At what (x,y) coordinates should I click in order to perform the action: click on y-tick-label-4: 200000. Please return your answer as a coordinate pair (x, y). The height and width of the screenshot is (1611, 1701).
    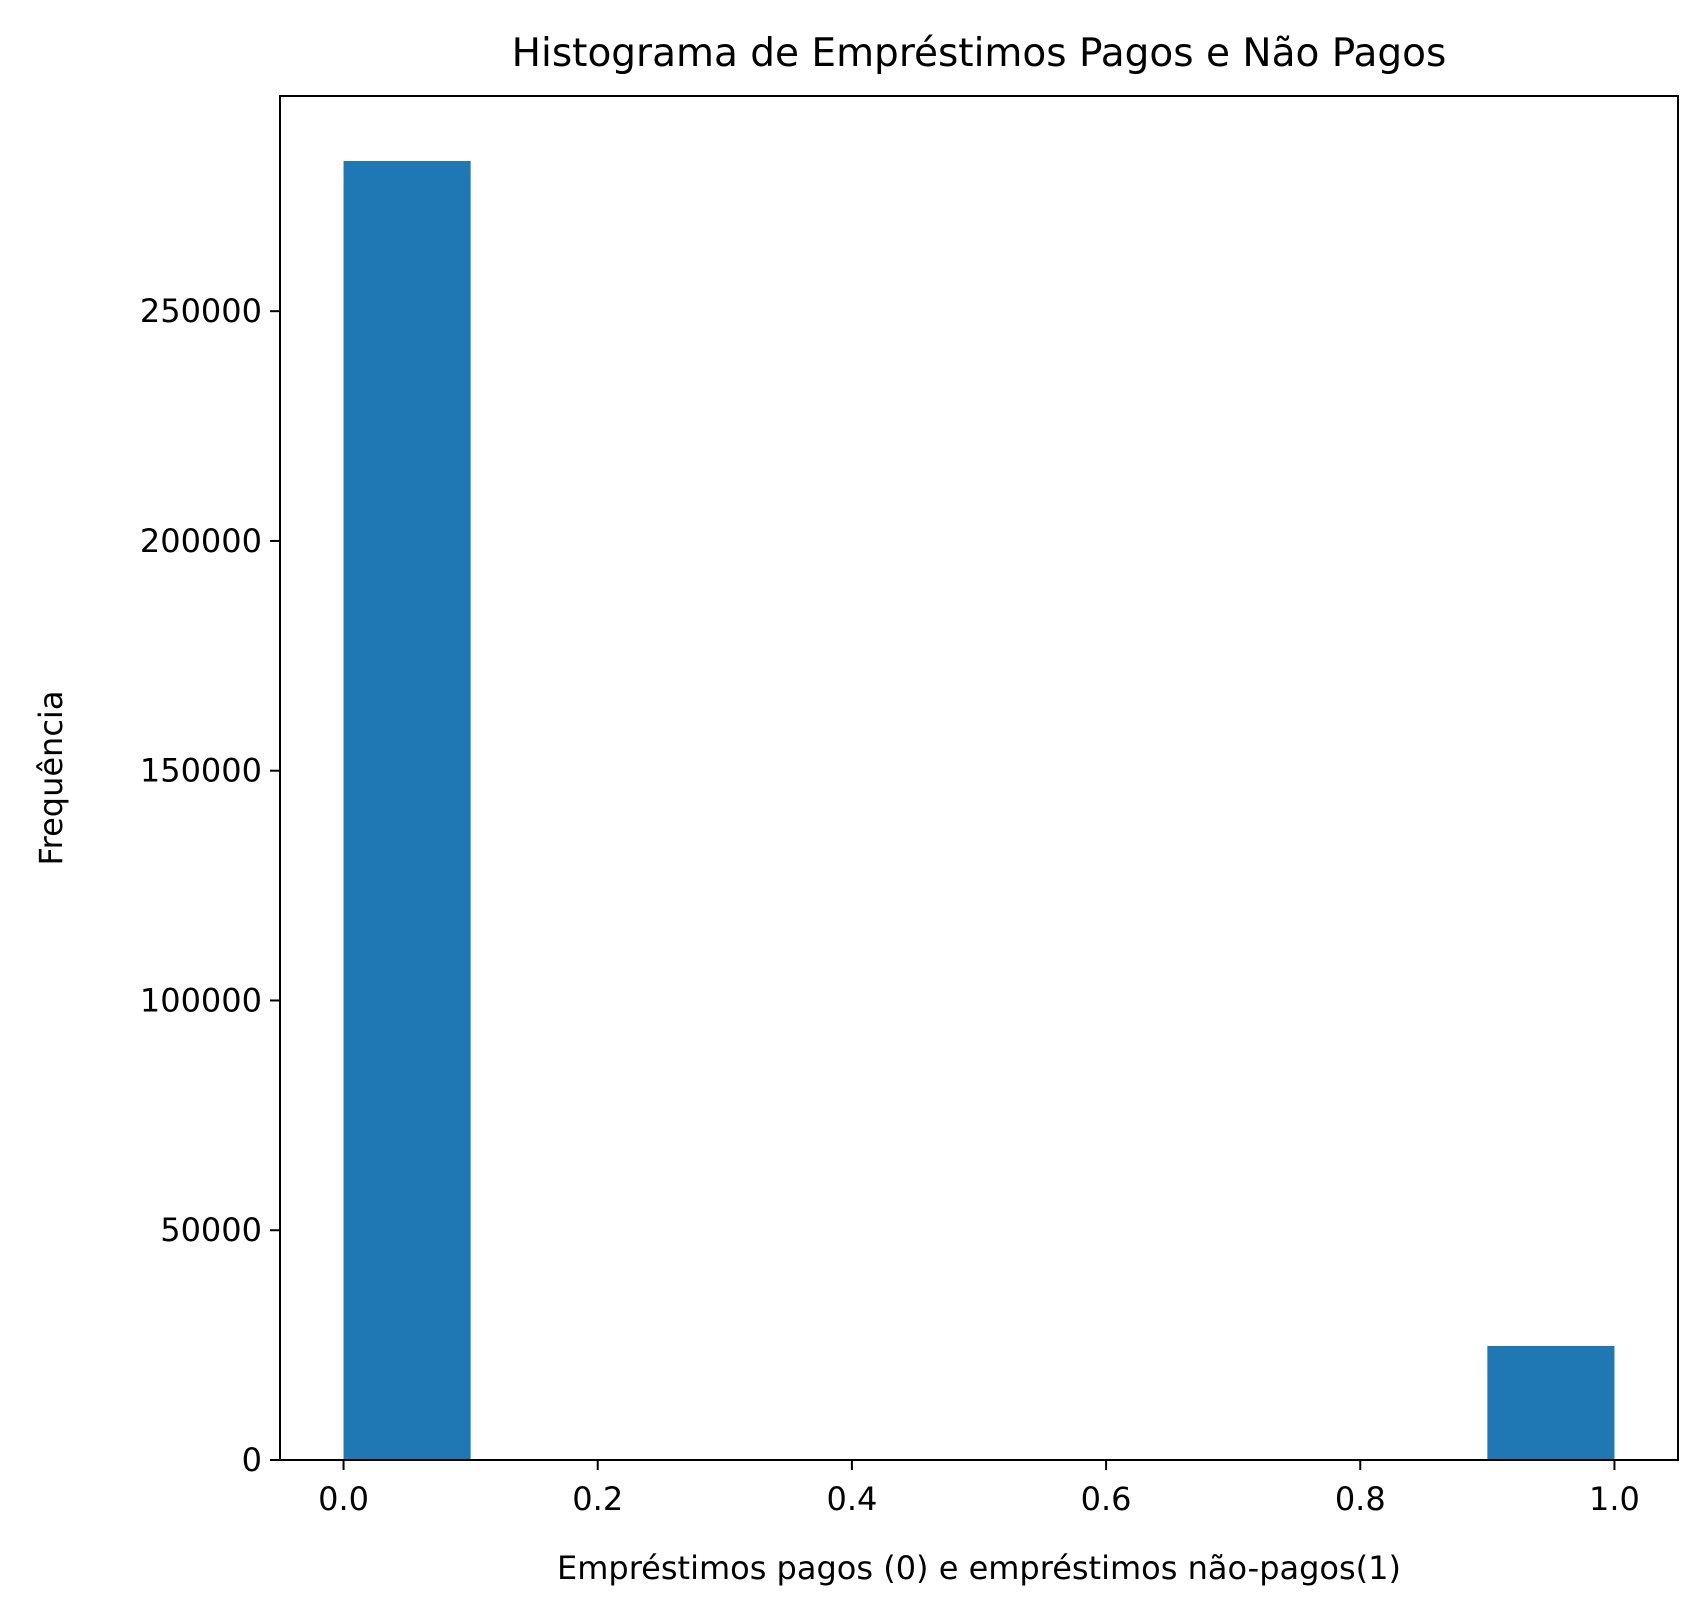
    Looking at the image, I should click on (201, 541).